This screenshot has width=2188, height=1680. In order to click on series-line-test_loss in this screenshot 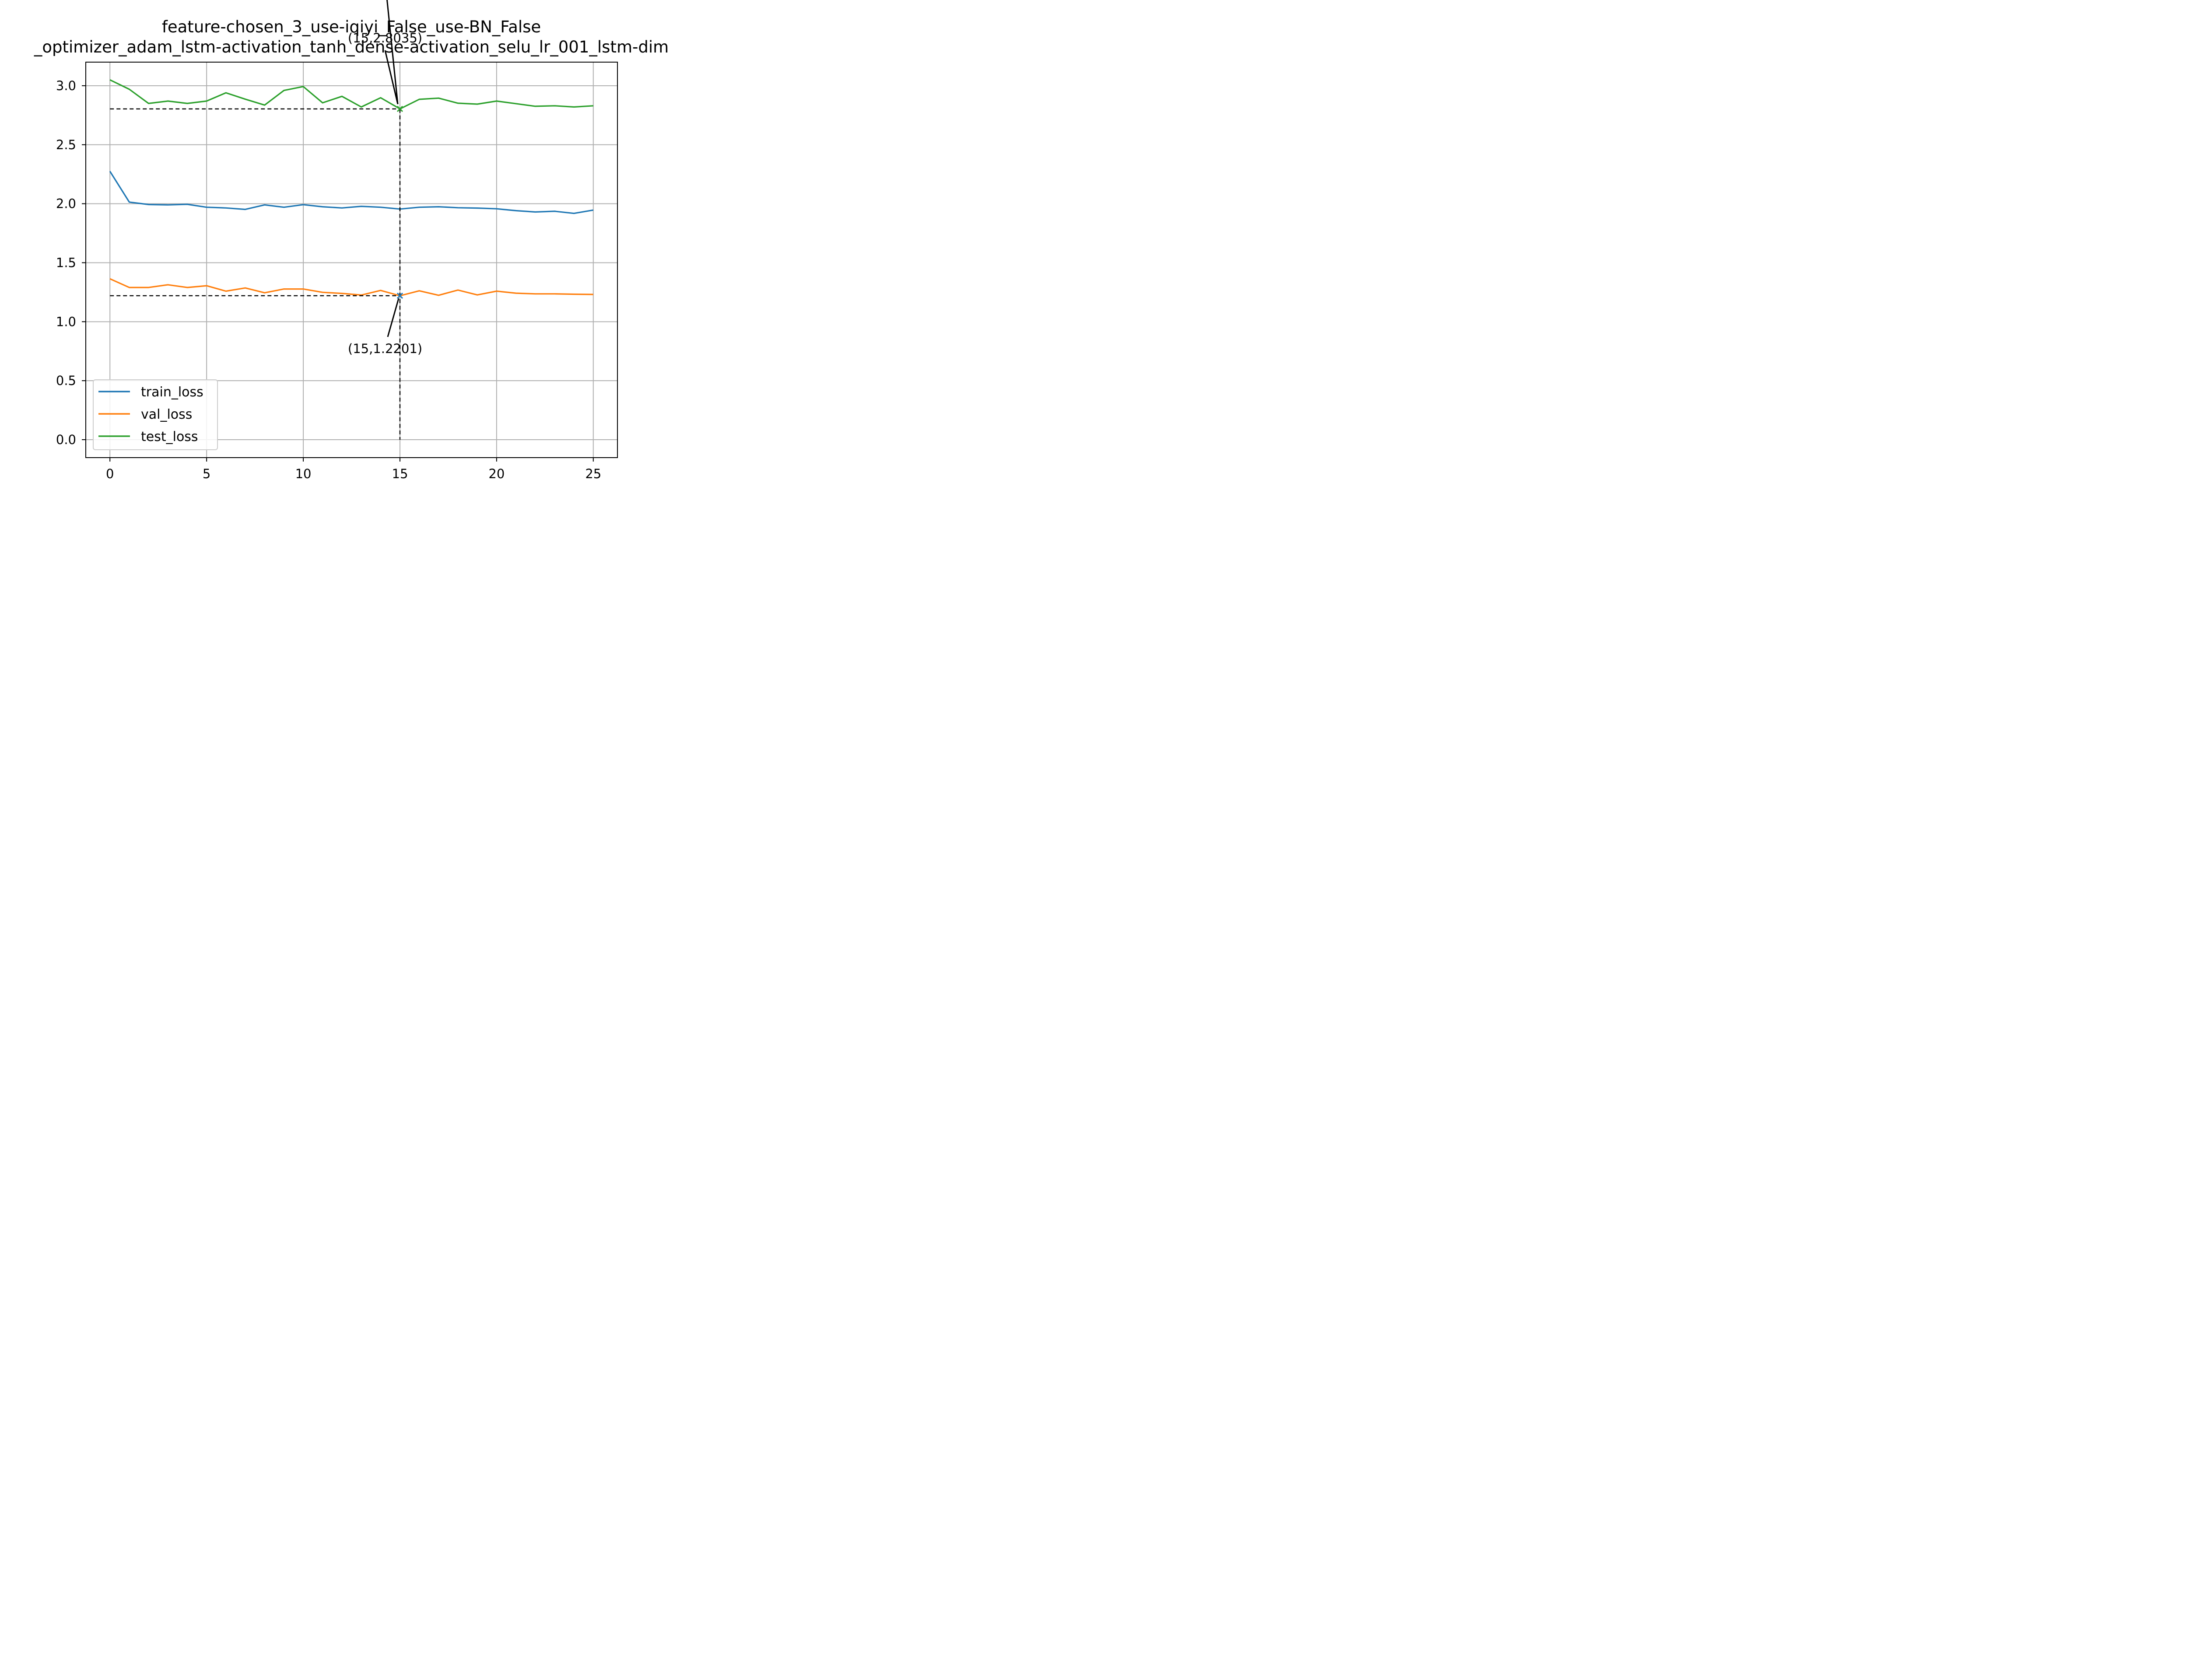, I will do `click(351, 94)`.